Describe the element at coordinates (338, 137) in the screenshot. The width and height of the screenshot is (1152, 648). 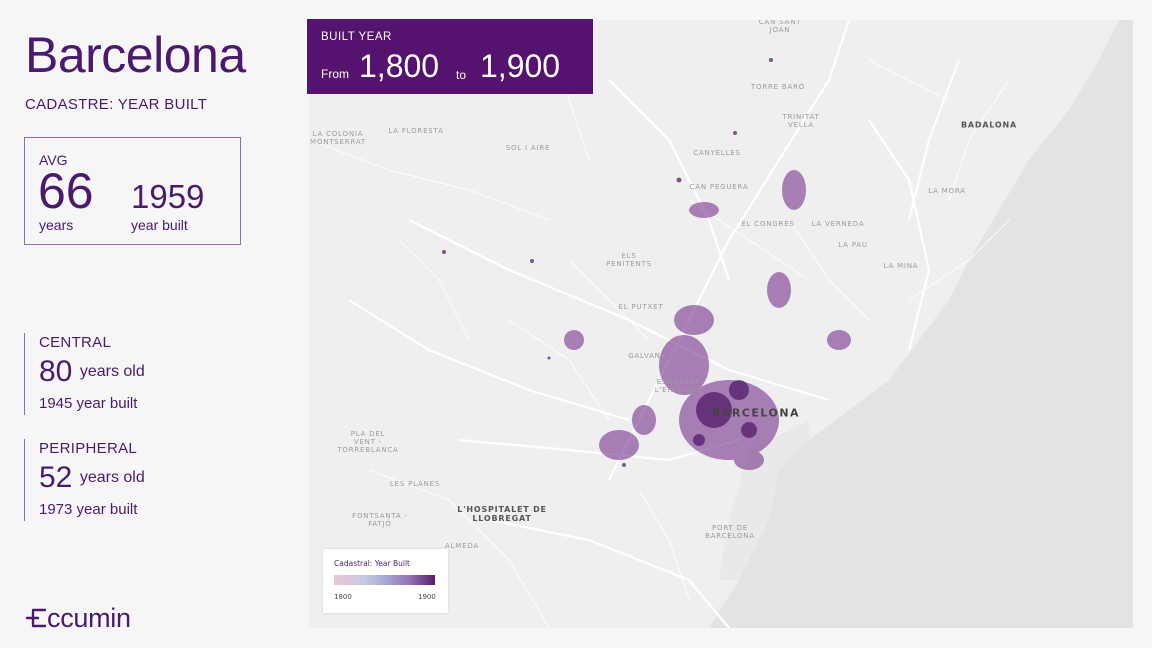
I see `place-la-colonia: LA COLONIA MONTSERRAT` at that location.